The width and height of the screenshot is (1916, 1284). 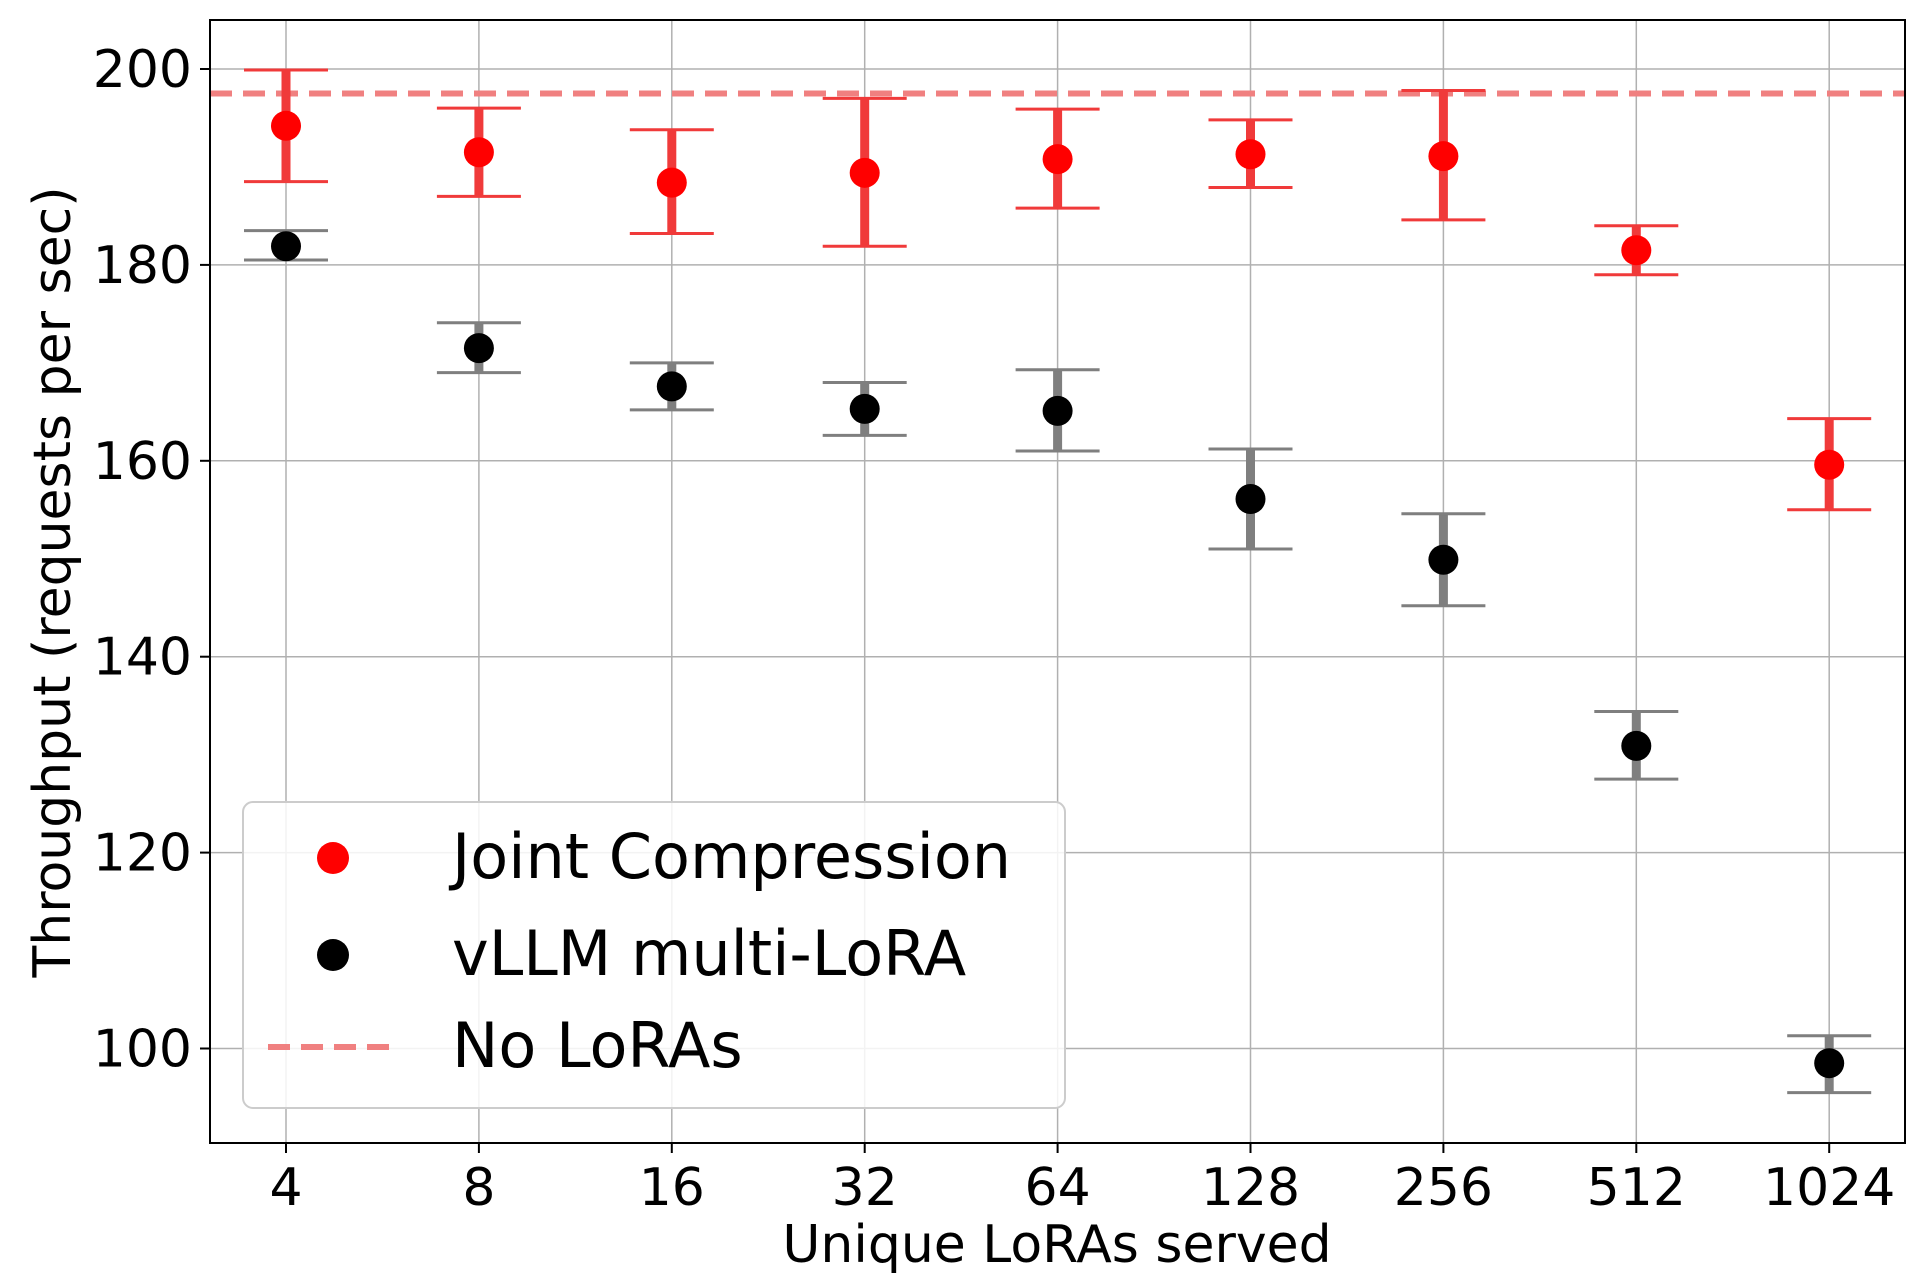 What do you see at coordinates (142, 266) in the screenshot?
I see `y-tick-label: 180` at bounding box center [142, 266].